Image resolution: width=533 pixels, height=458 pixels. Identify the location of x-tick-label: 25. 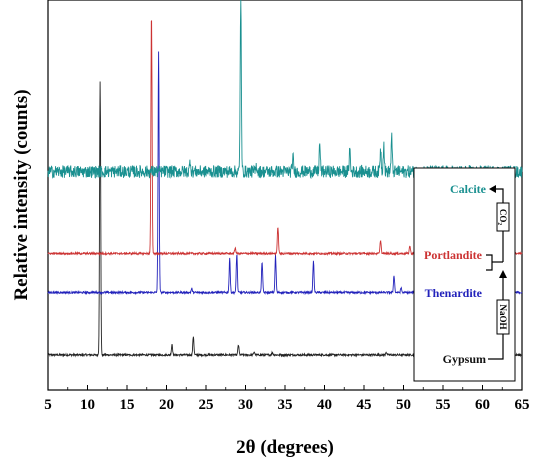
(206, 405).